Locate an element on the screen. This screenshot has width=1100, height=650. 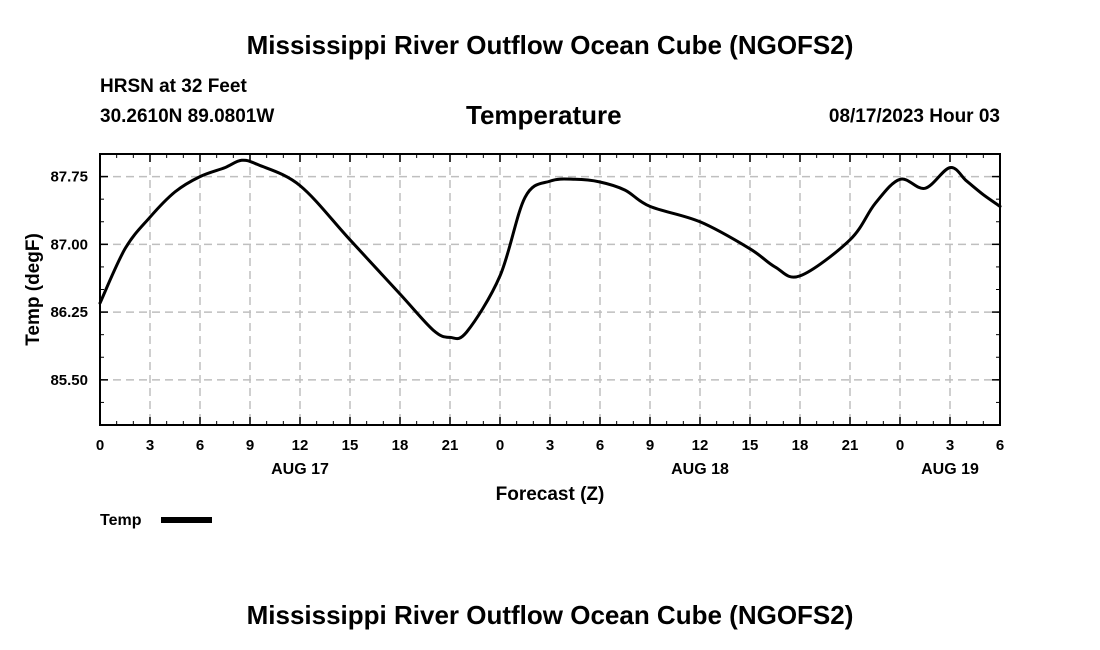
y-tick-label: 87.00 is located at coordinates (69, 244).